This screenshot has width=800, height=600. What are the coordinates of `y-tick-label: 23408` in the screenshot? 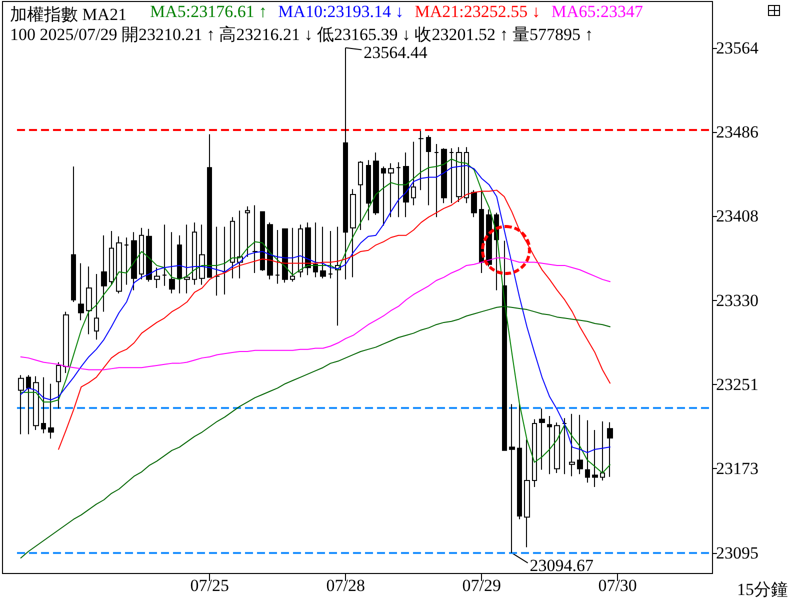 It's located at (737, 216).